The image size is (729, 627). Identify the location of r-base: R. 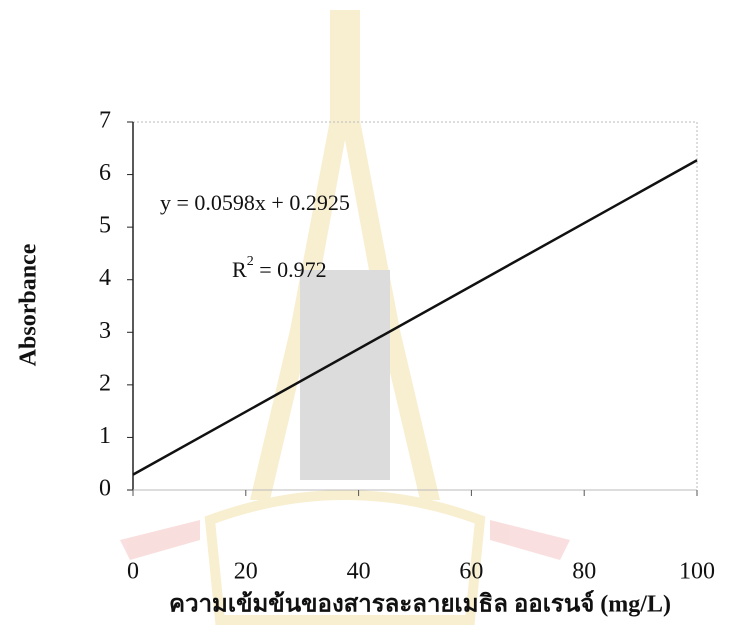
(239, 269).